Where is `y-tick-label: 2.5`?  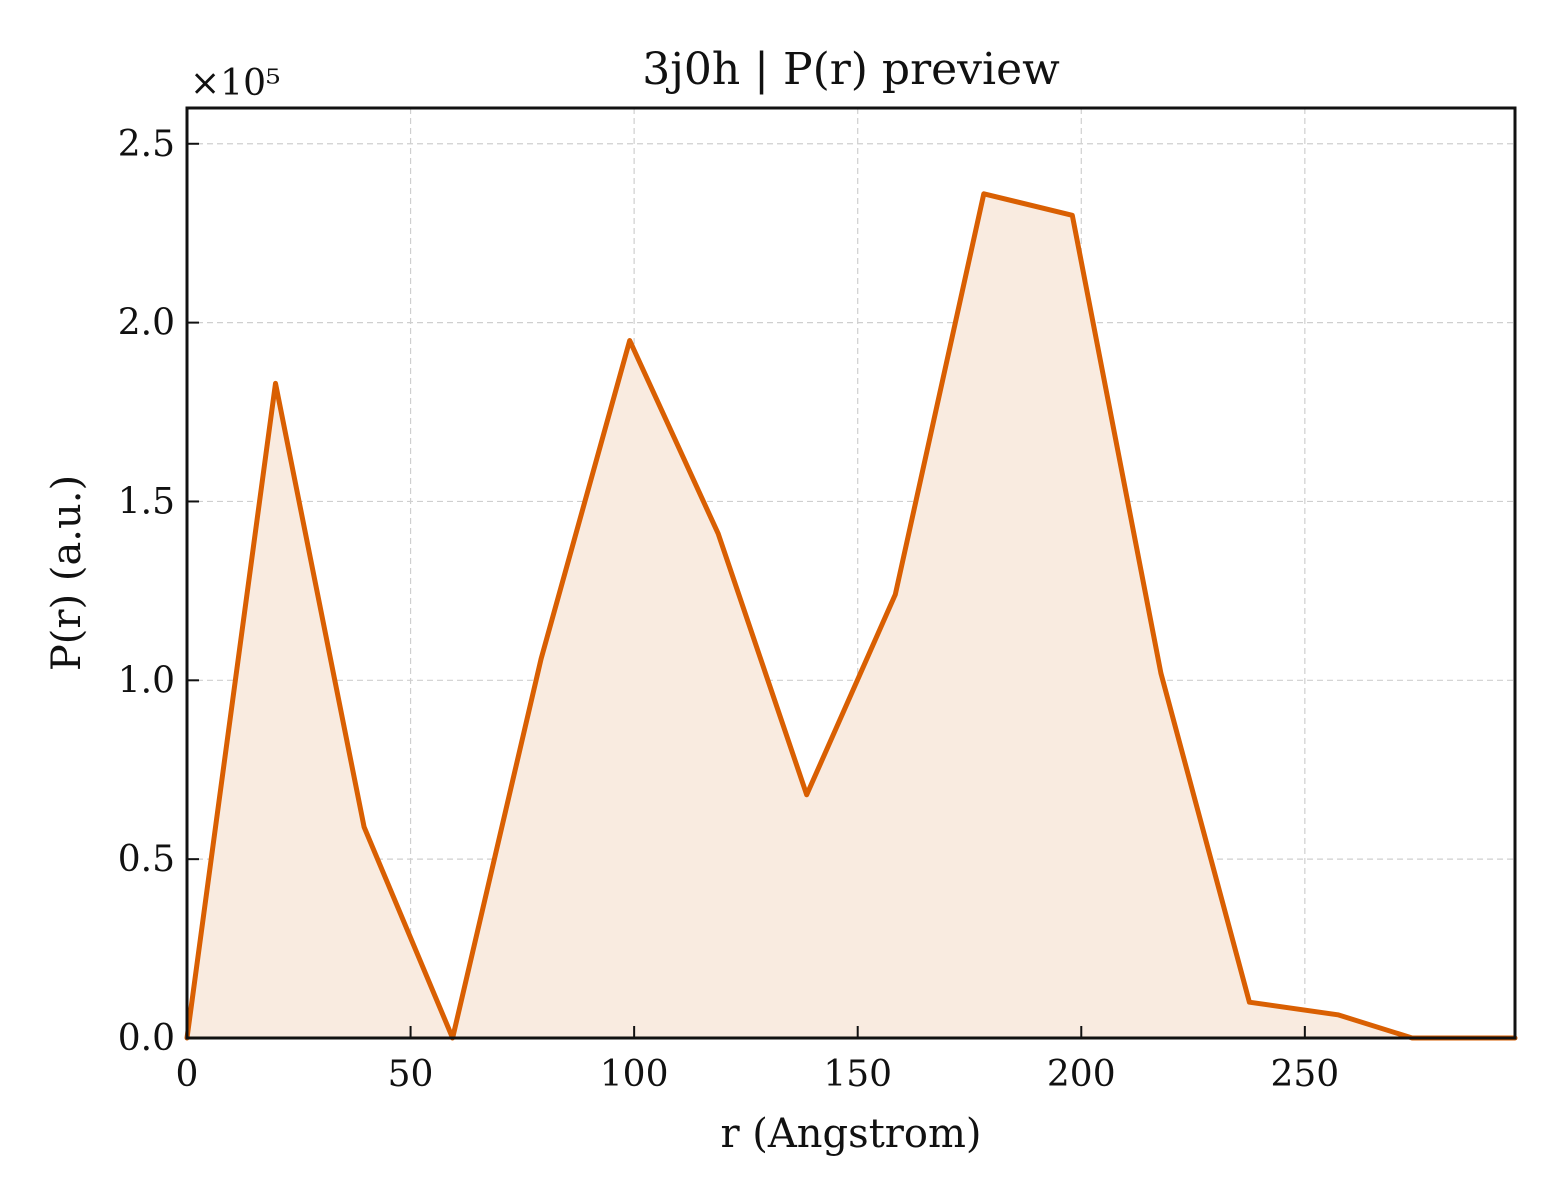 y-tick-label: 2.5 is located at coordinates (146, 144).